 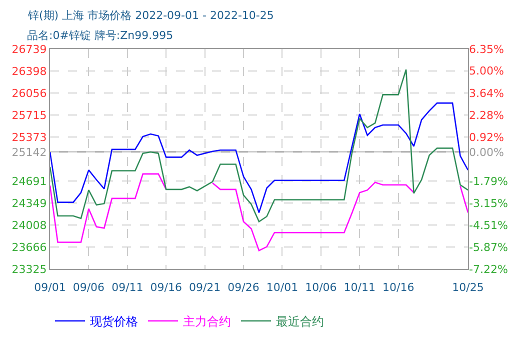 What do you see at coordinates (29, 181) in the screenshot?
I see `y-tick-label: 24691` at bounding box center [29, 181].